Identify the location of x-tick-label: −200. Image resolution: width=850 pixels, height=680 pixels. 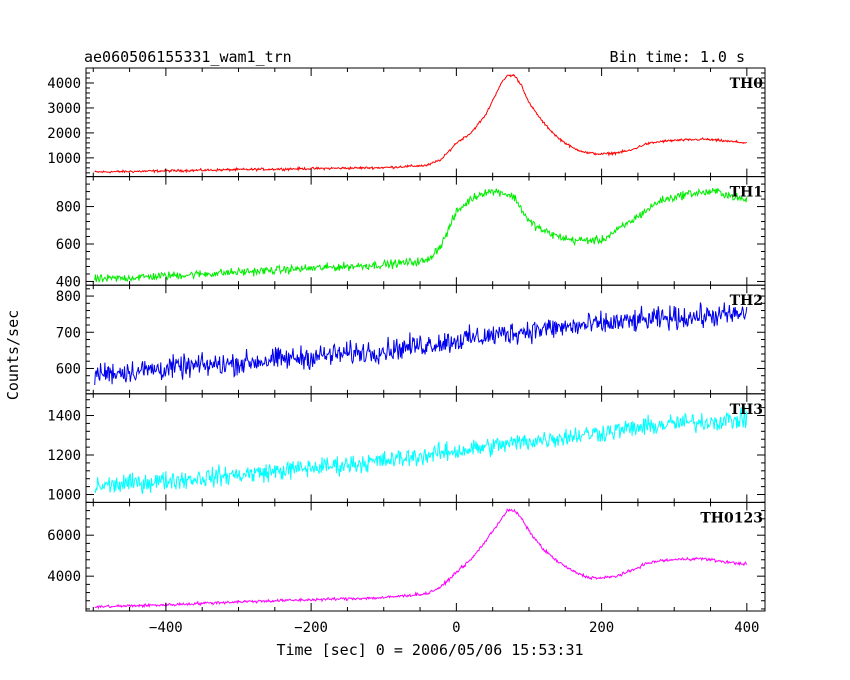
(311, 628).